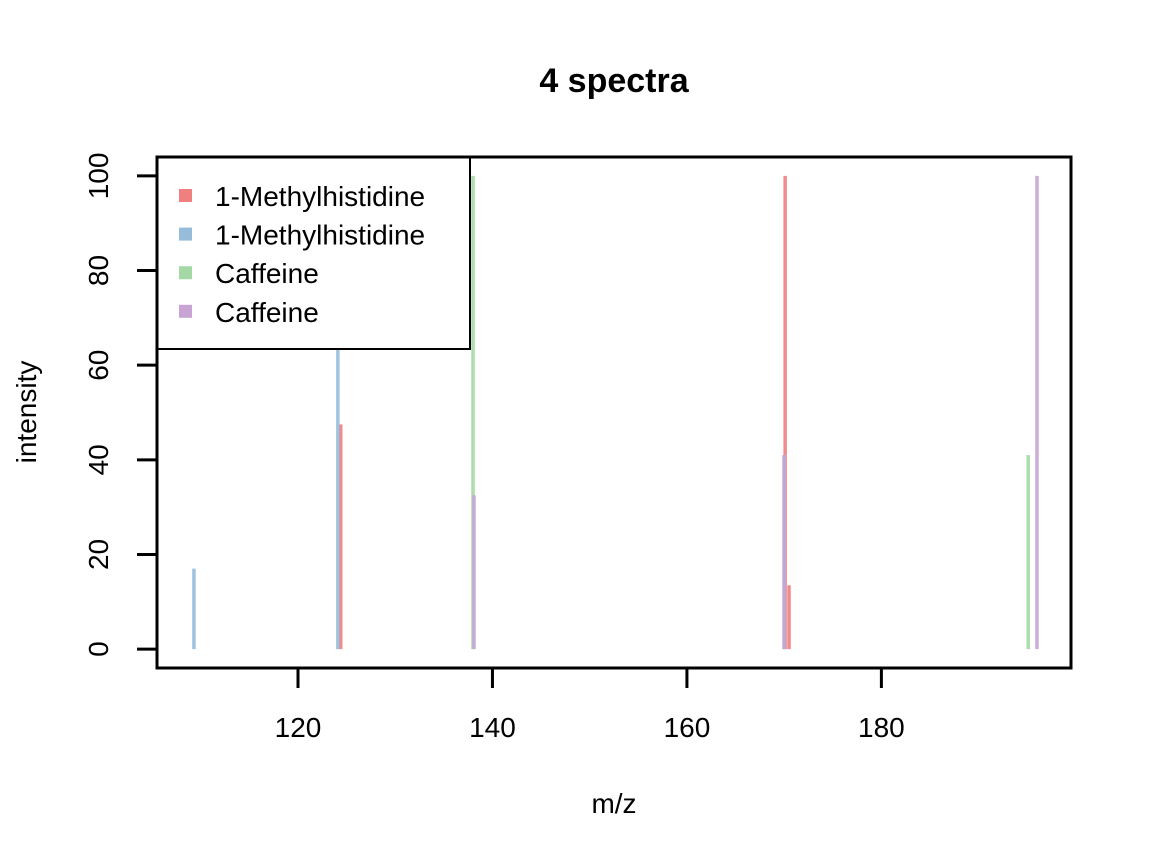 The width and height of the screenshot is (1152, 865). Describe the element at coordinates (98, 554) in the screenshot. I see `y-tick-label: 20` at that location.